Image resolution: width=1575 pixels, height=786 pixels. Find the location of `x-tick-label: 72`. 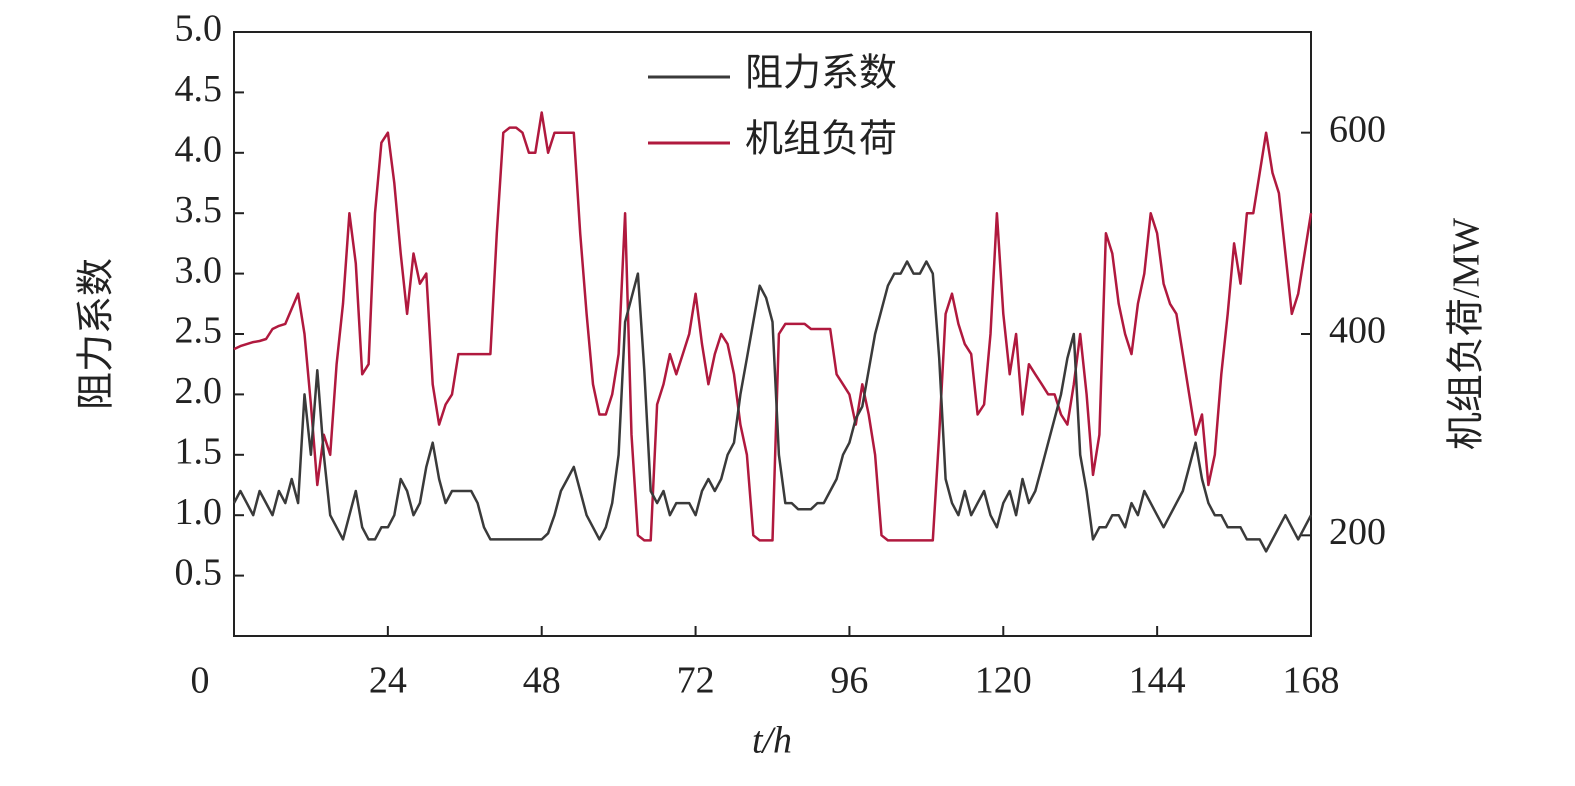

x-tick-label: 72 is located at coordinates (696, 681).